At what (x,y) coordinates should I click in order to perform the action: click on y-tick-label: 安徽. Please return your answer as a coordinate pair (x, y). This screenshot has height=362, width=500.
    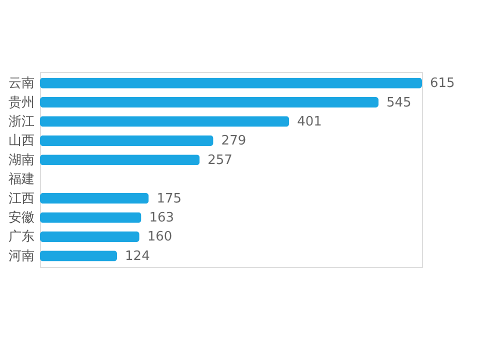
    Looking at the image, I should click on (21, 218).